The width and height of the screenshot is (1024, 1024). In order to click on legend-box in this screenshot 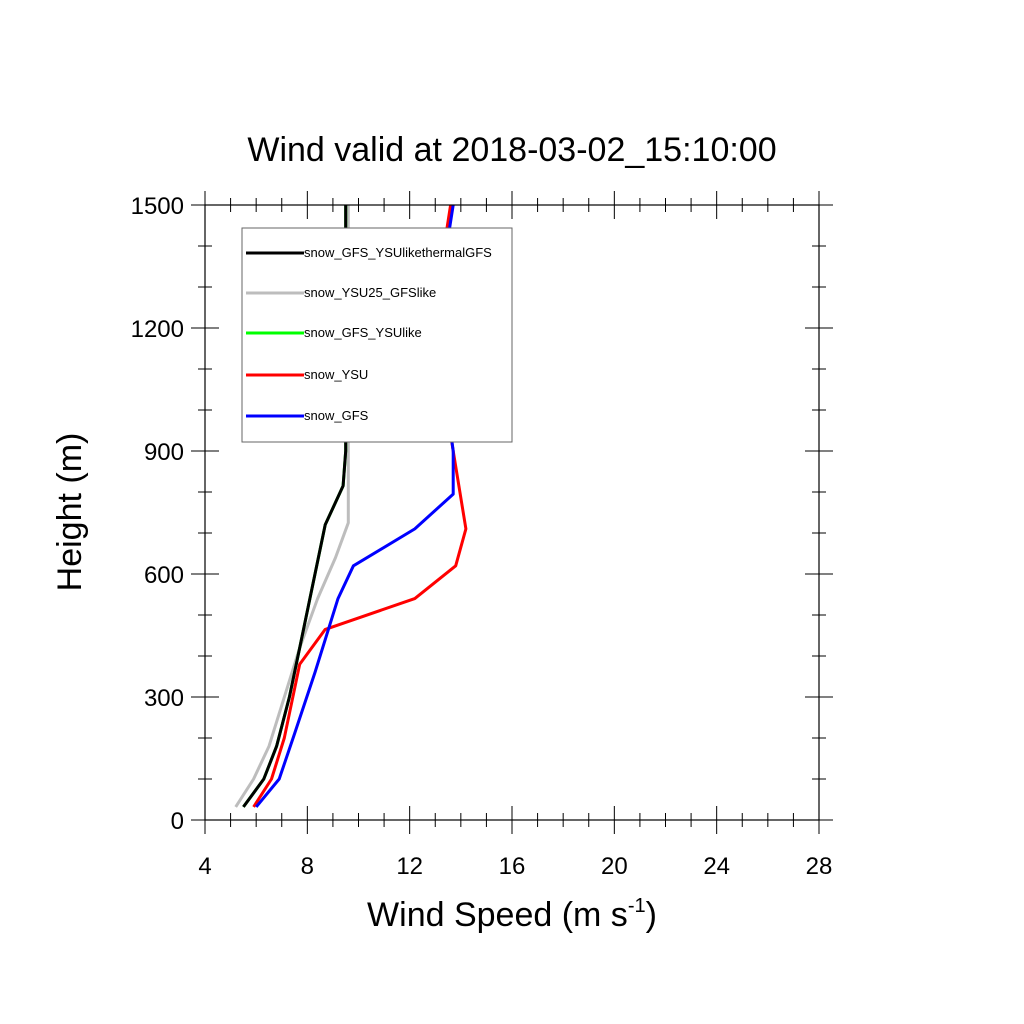, I will do `click(377, 335)`.